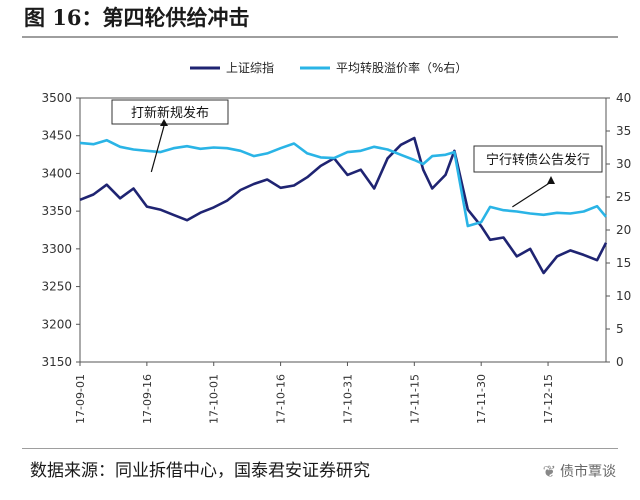 This screenshot has height=500, width=640. I want to click on y-left-tick-label: 3450, so click(56, 136).